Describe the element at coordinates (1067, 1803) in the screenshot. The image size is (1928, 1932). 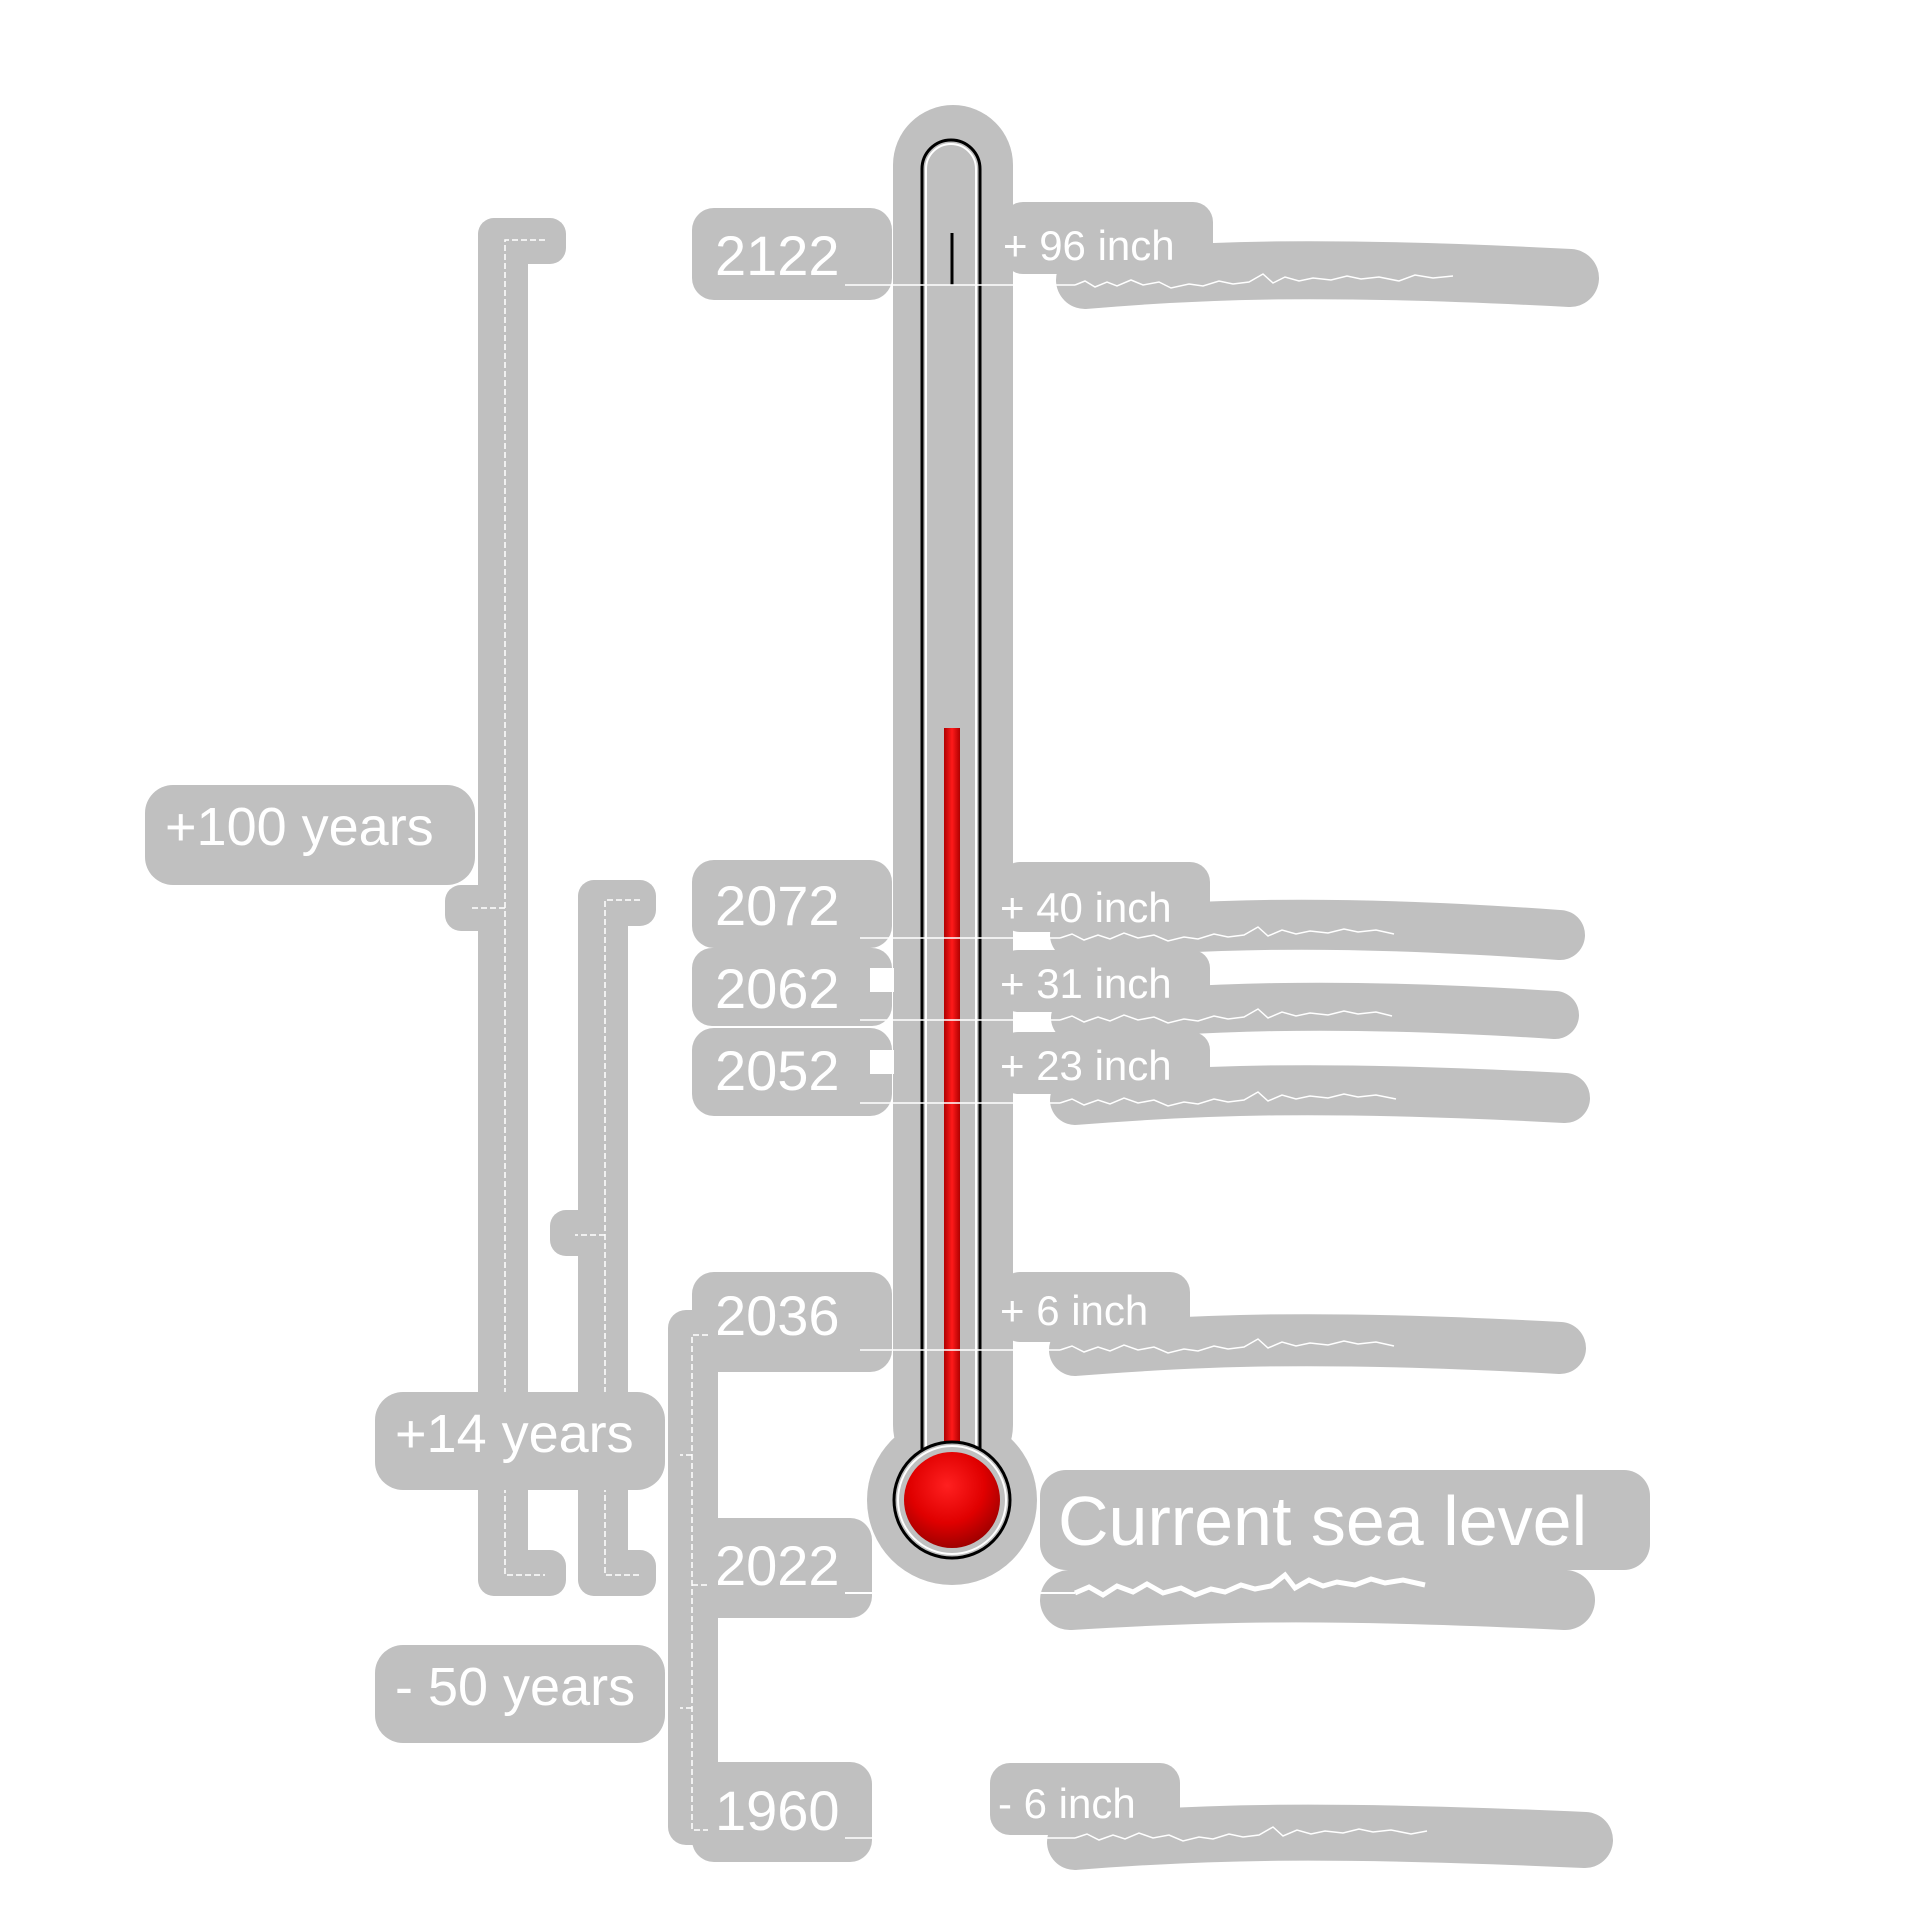
I see `rise-label: - 6 inch` at that location.